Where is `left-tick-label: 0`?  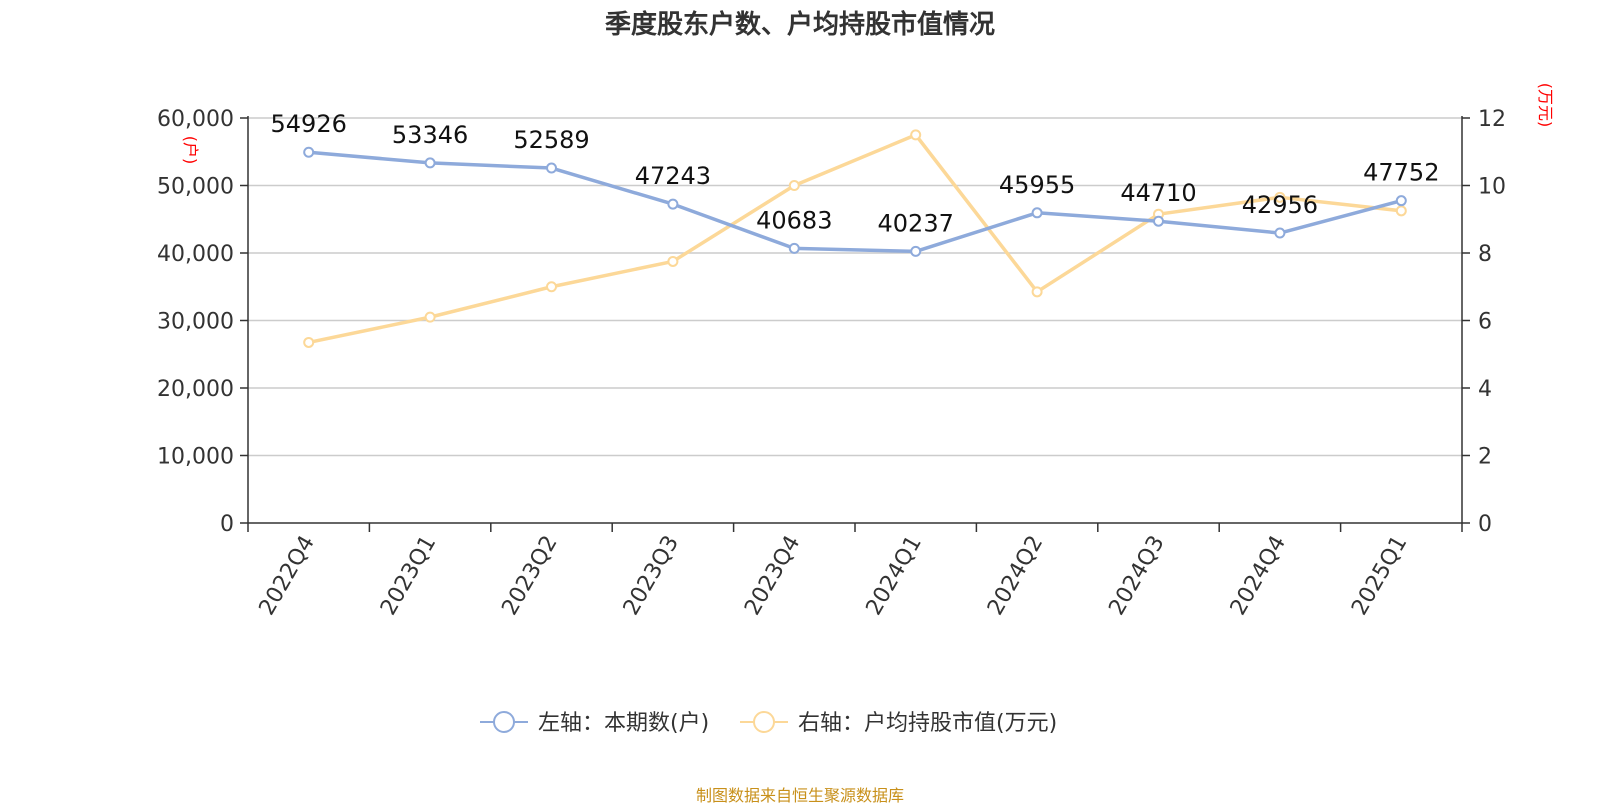 left-tick-label: 0 is located at coordinates (227, 524).